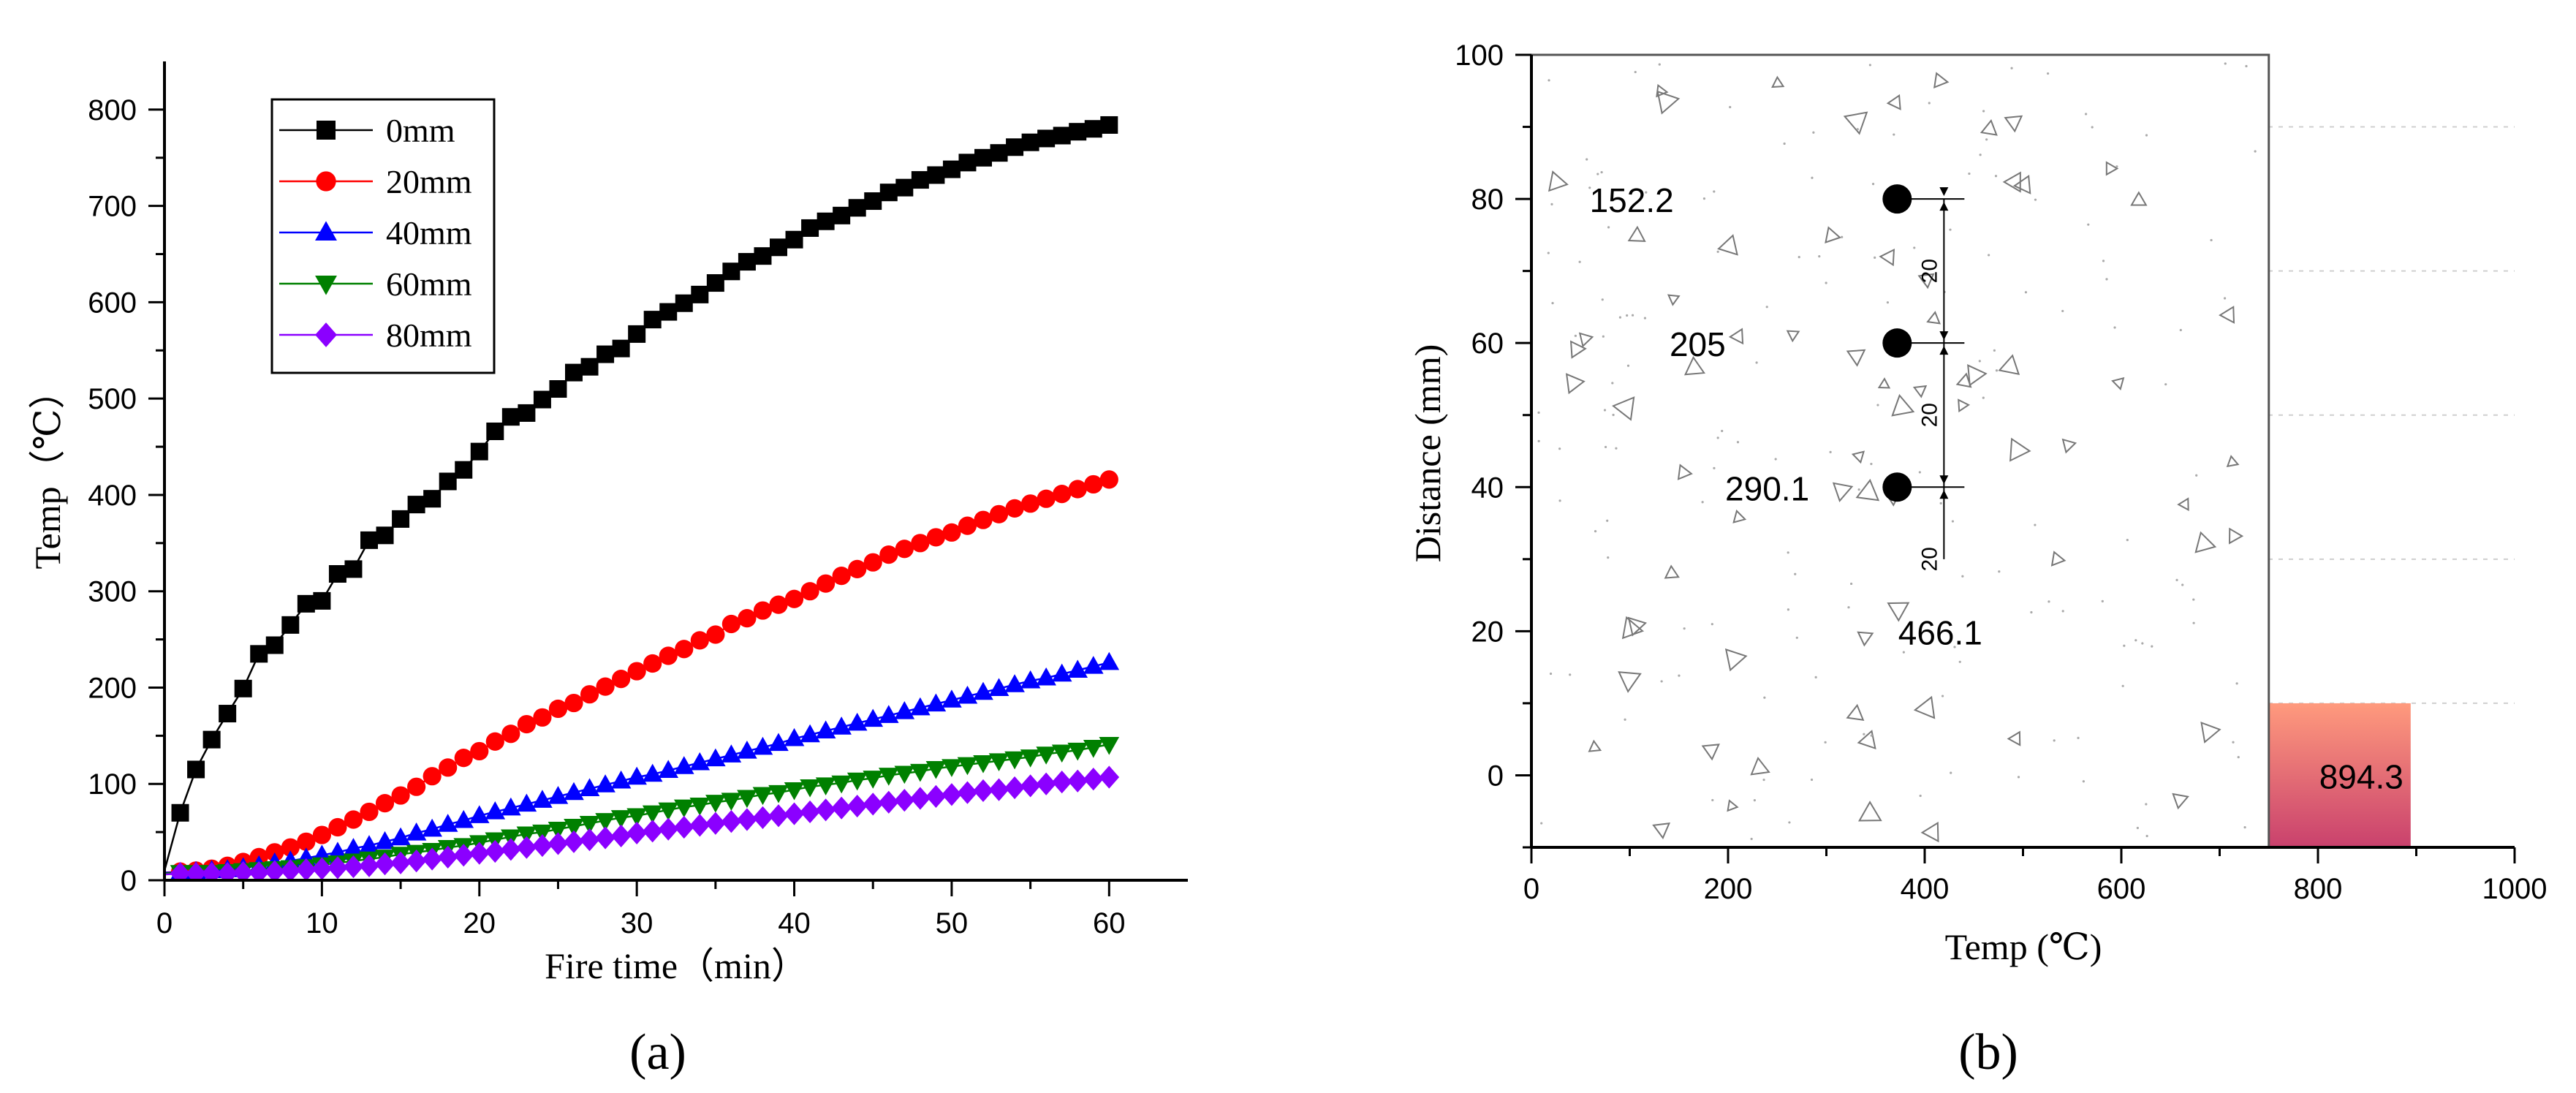 This screenshot has width=2576, height=1093. Describe the element at coordinates (383, 236) in the screenshot. I see `legend-box` at that location.